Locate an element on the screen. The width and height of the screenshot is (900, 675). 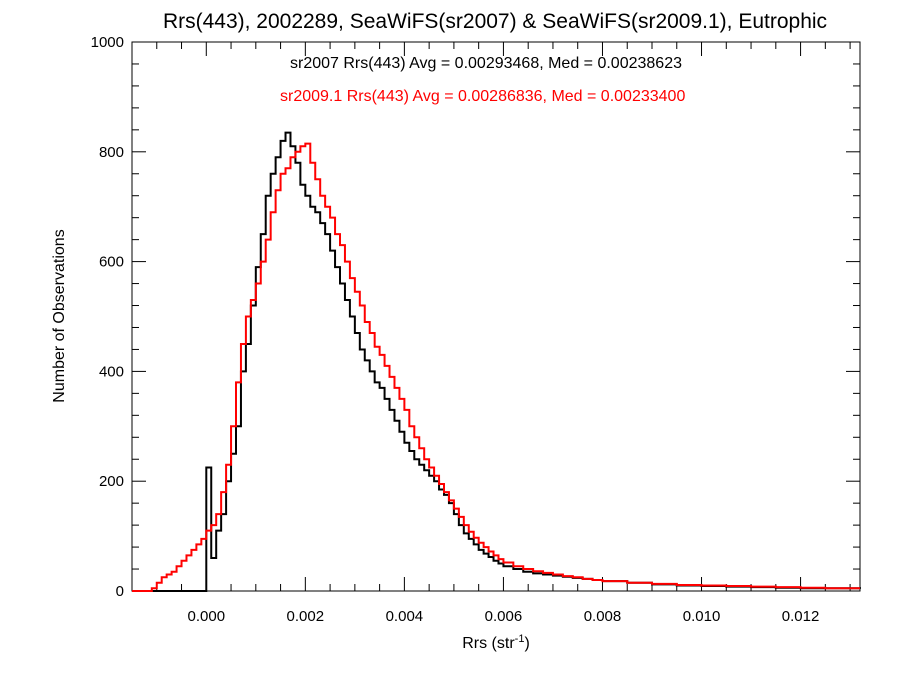
x-tick-label: 0.000 is located at coordinates (207, 616).